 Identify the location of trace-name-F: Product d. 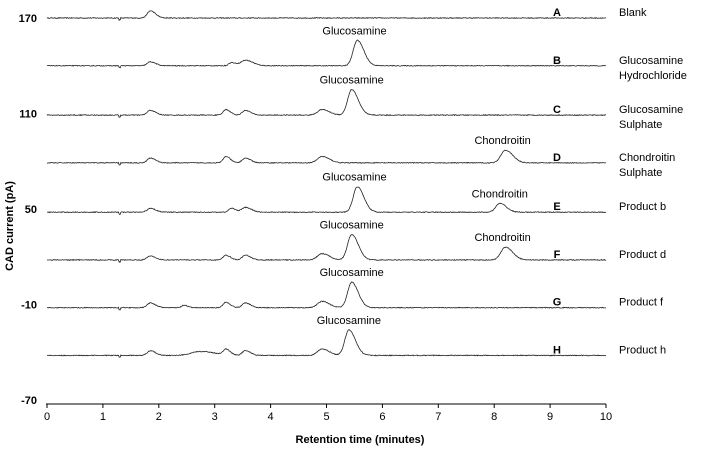
(642, 255).